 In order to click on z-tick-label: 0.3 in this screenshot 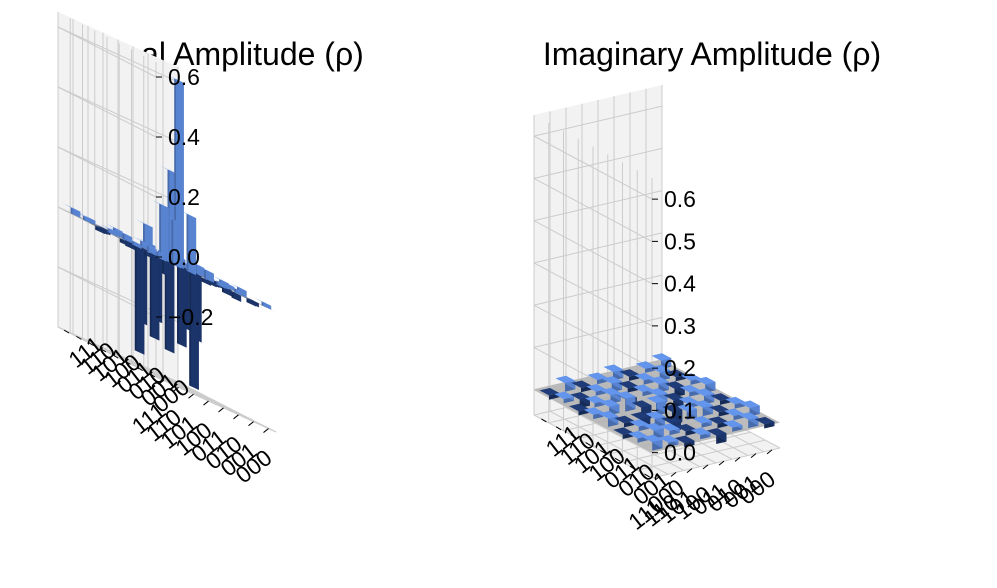, I will do `click(680, 326)`.